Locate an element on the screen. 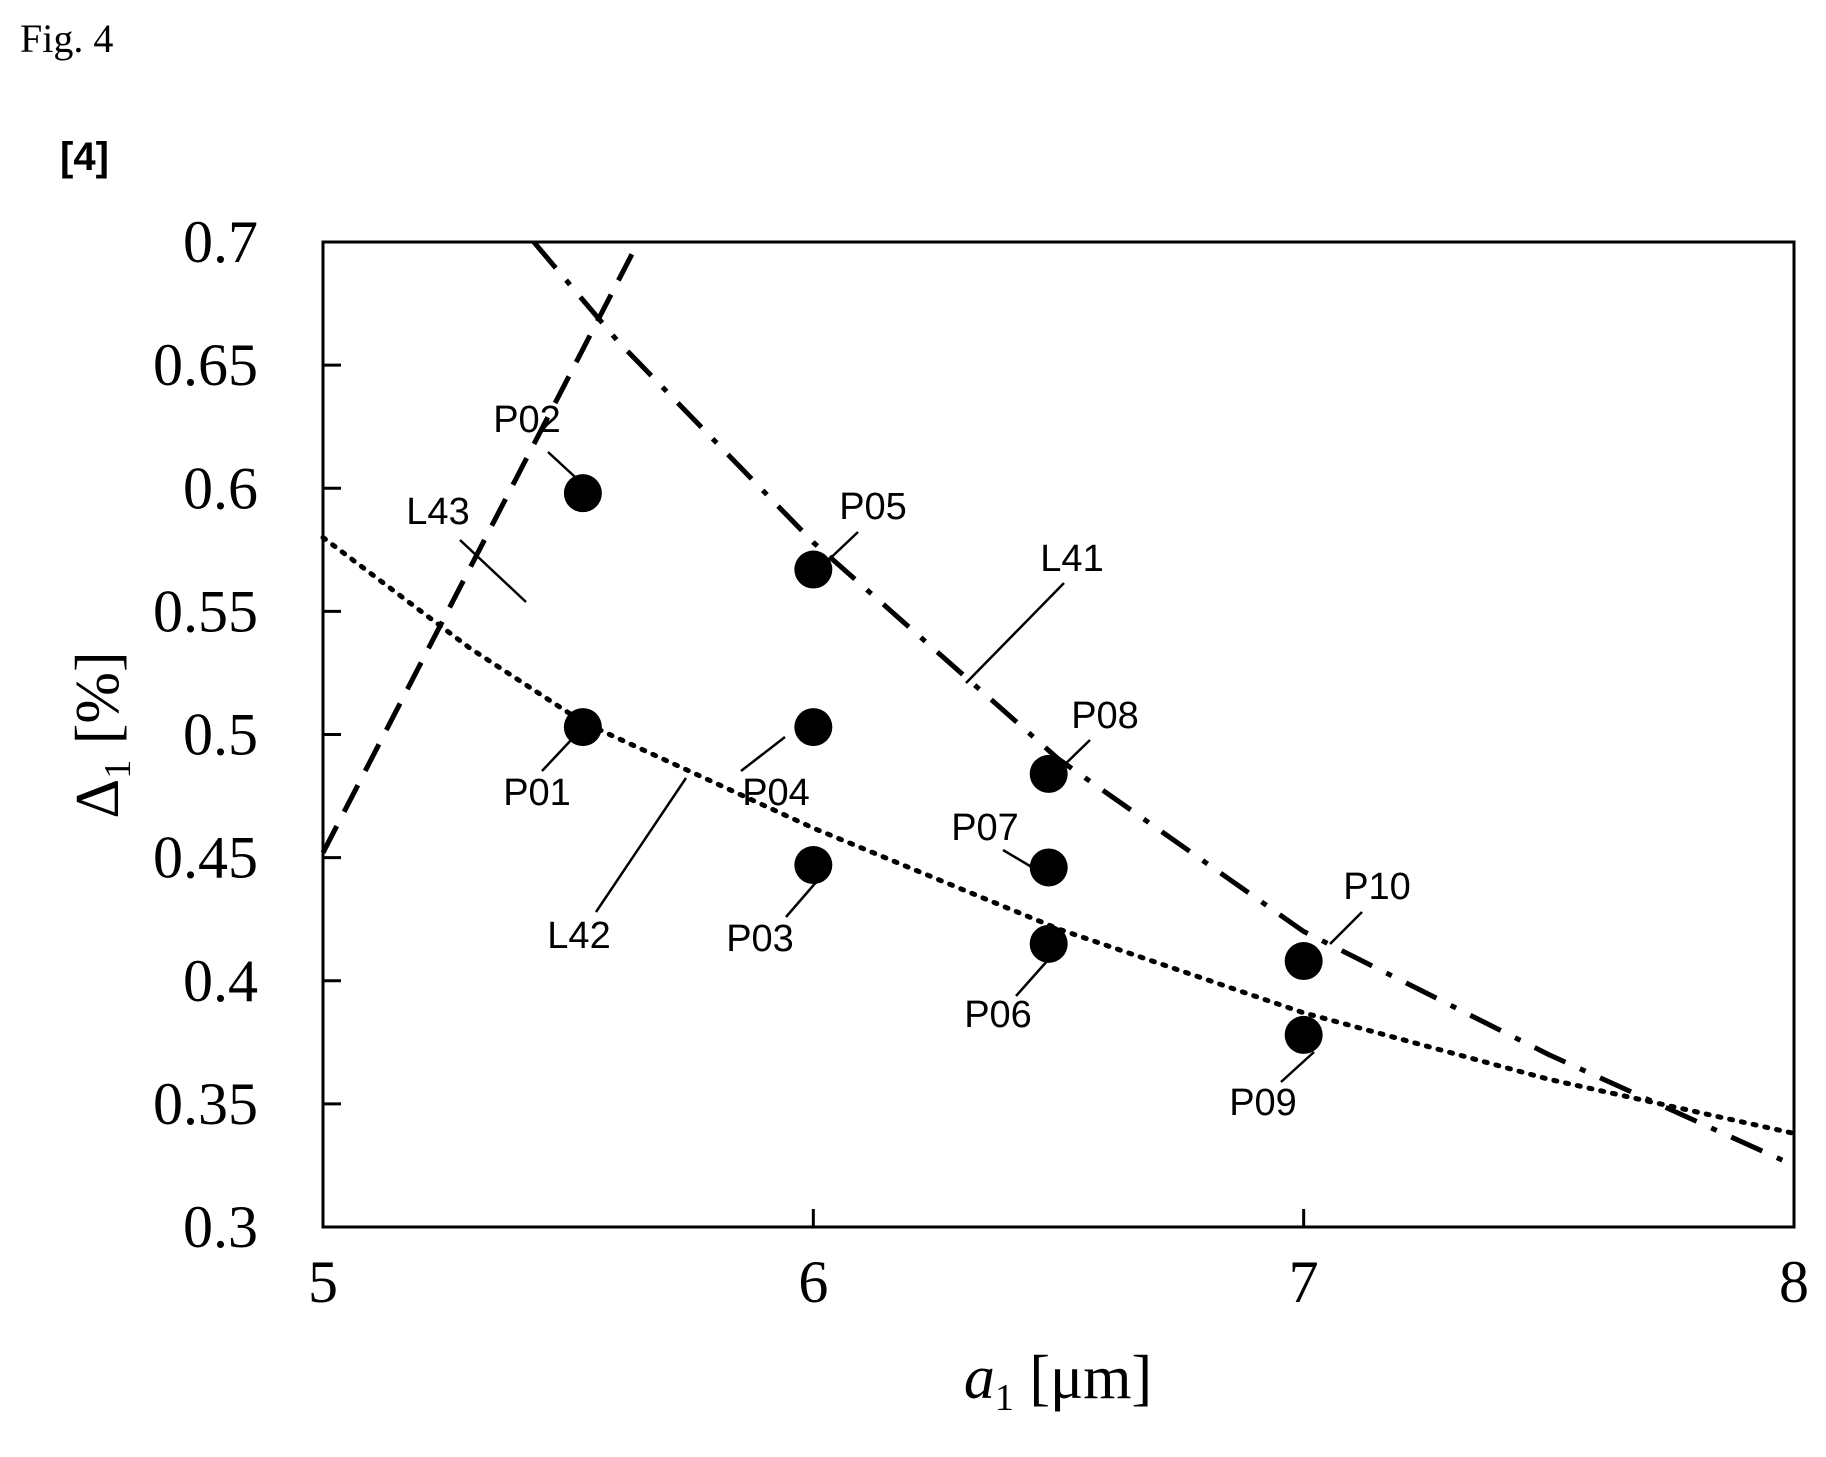  leader-p08 is located at coordinates (1073, 756).